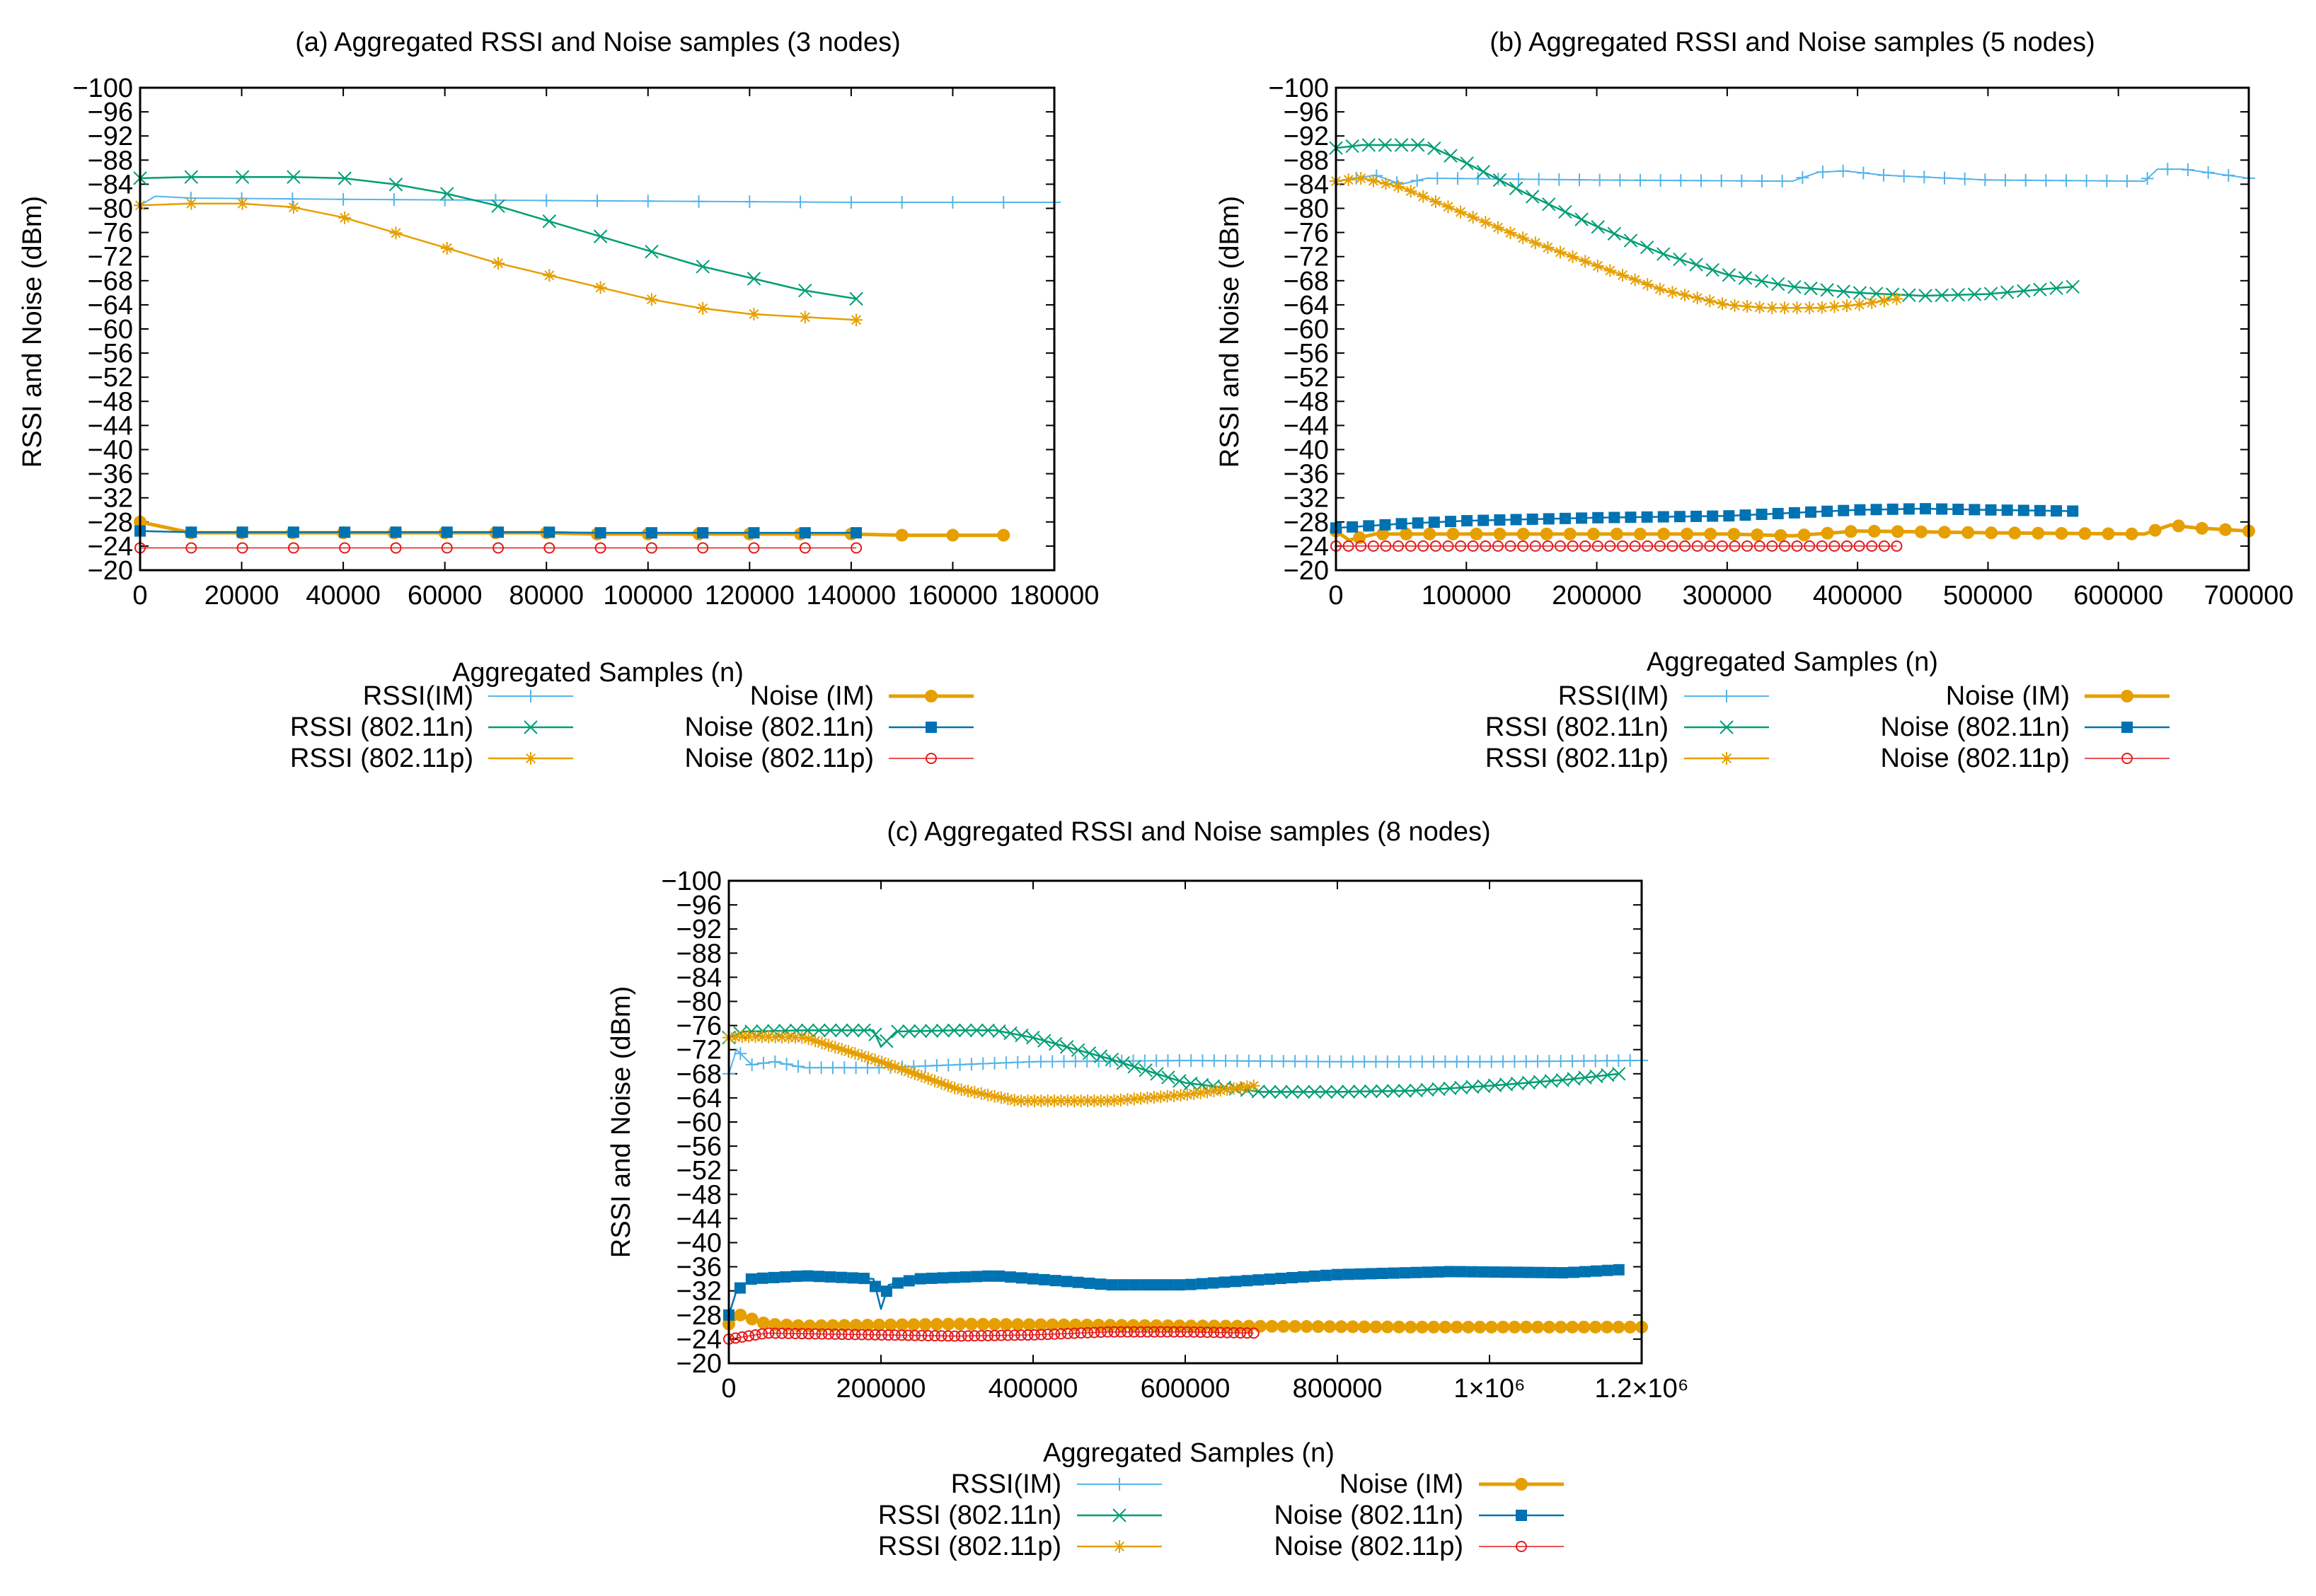 The image size is (2316, 1596). Describe the element at coordinates (1174, 1292) in the screenshot. I see `series-noise-n` at that location.